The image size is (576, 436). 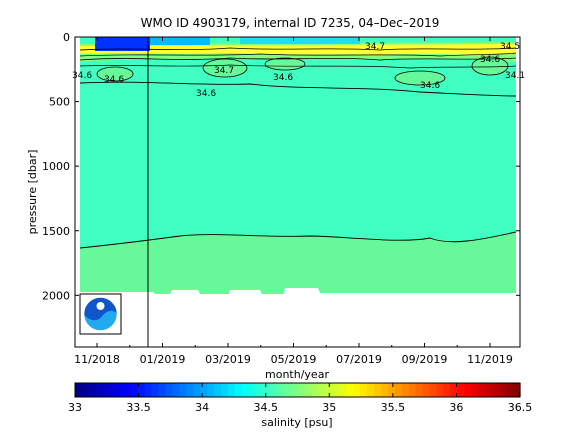 I want to click on surface-blue-patch, so click(x=122, y=44).